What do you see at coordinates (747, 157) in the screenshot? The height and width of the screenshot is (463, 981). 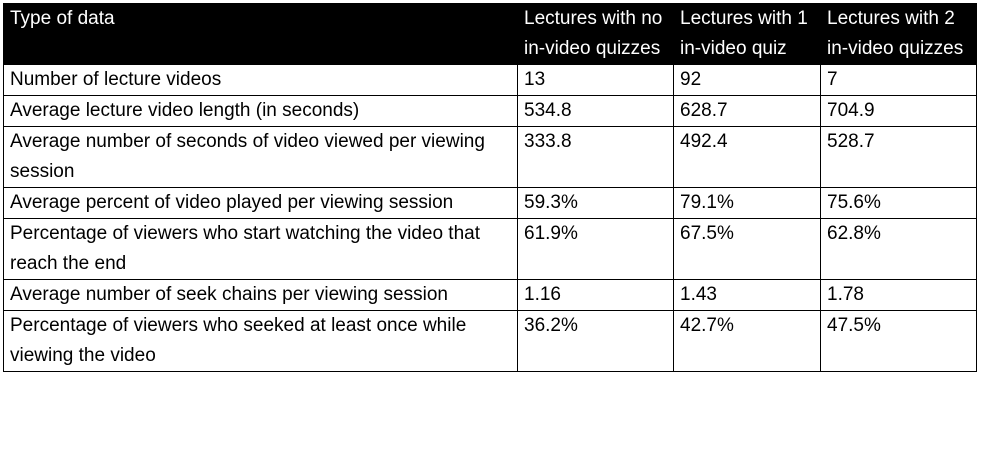 I see `cell-value: 492.4` at bounding box center [747, 157].